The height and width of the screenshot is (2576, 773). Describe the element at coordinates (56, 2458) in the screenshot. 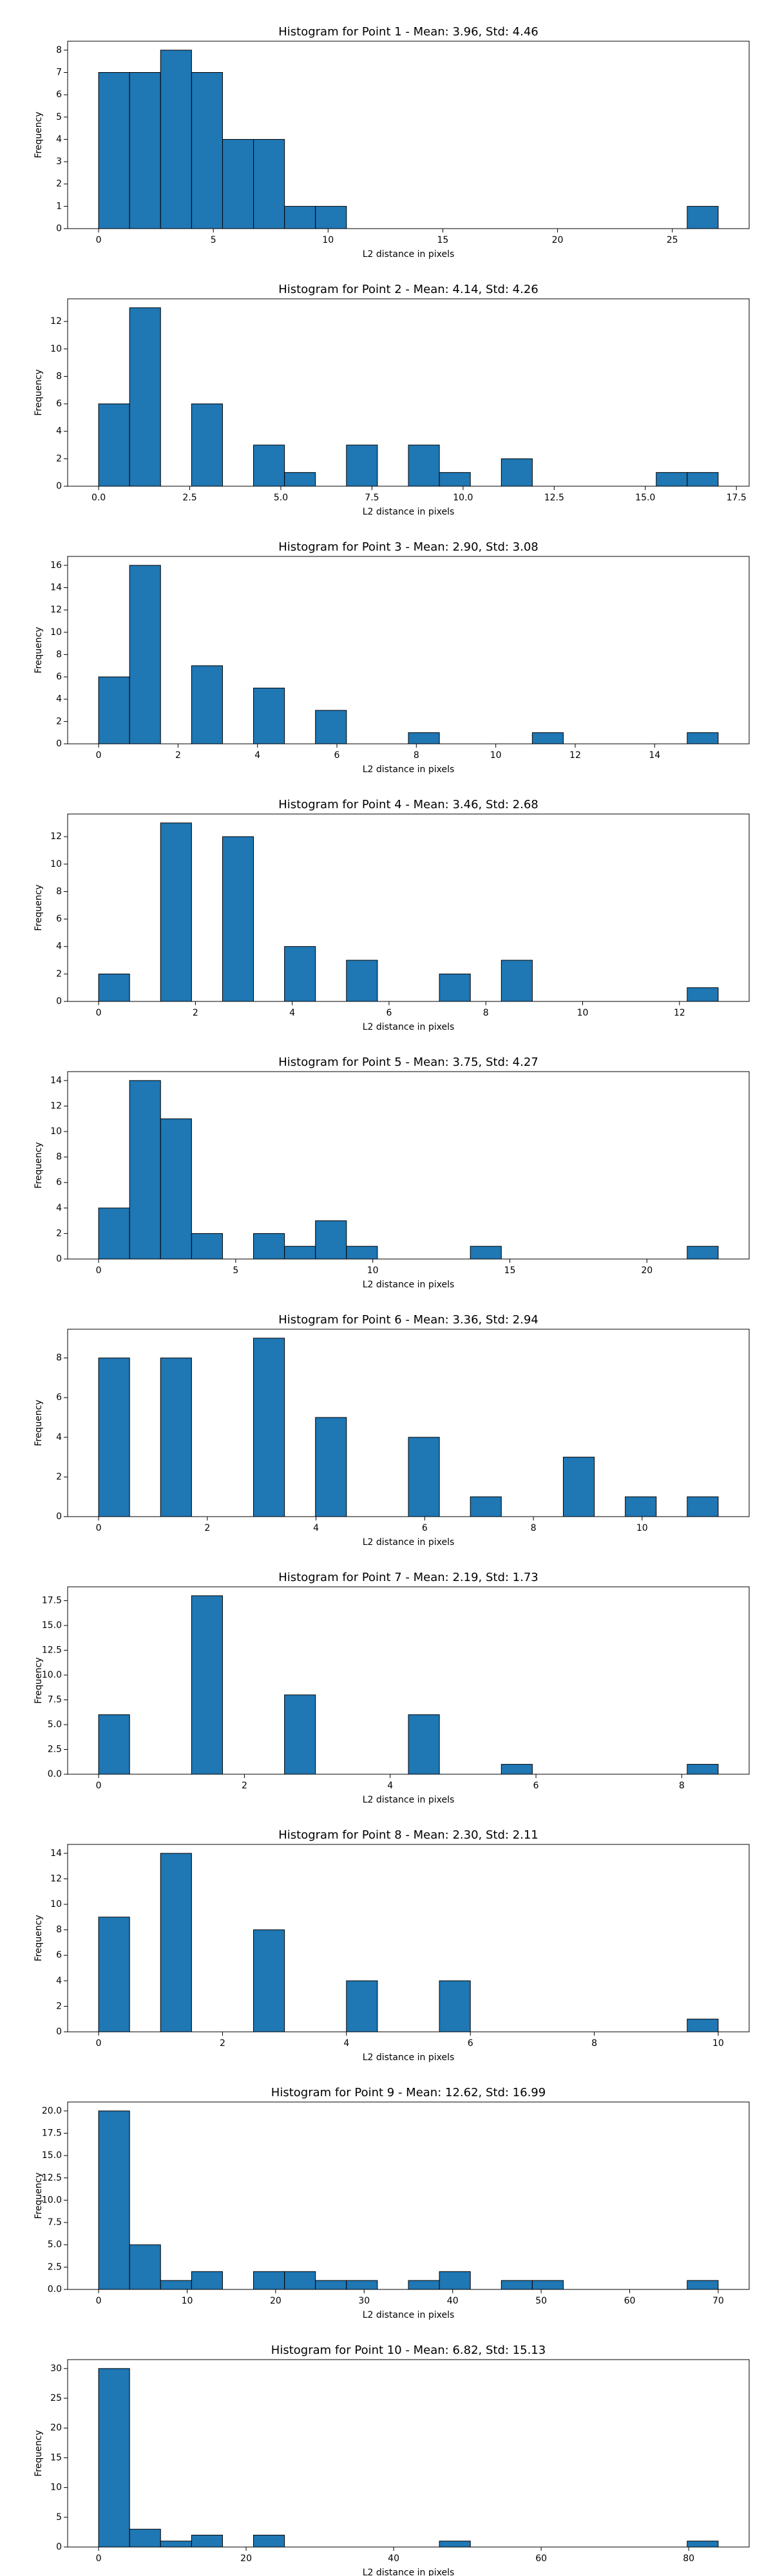

I see `y-tick-label: 15` at that location.